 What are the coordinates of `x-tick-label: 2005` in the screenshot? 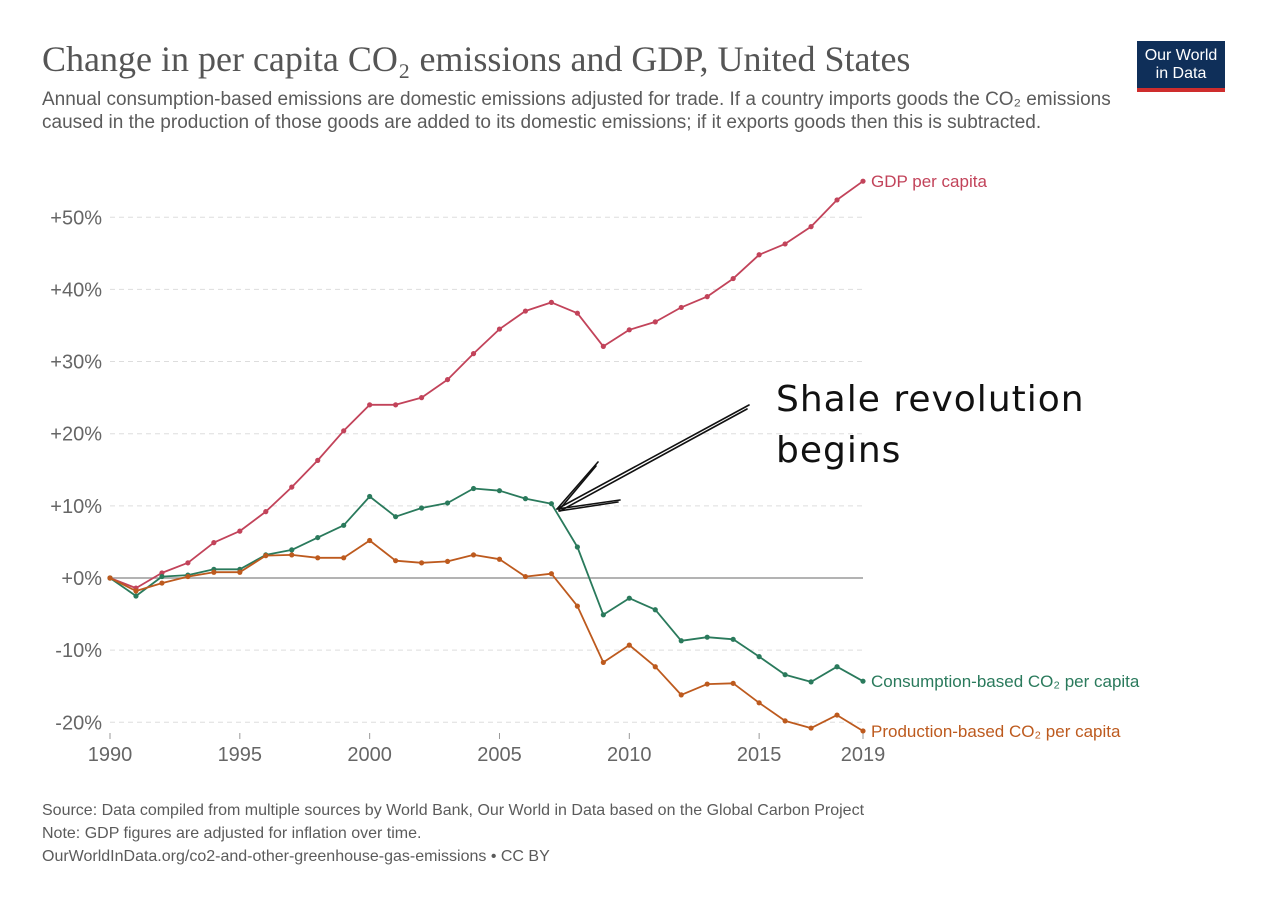 It's located at (499, 755).